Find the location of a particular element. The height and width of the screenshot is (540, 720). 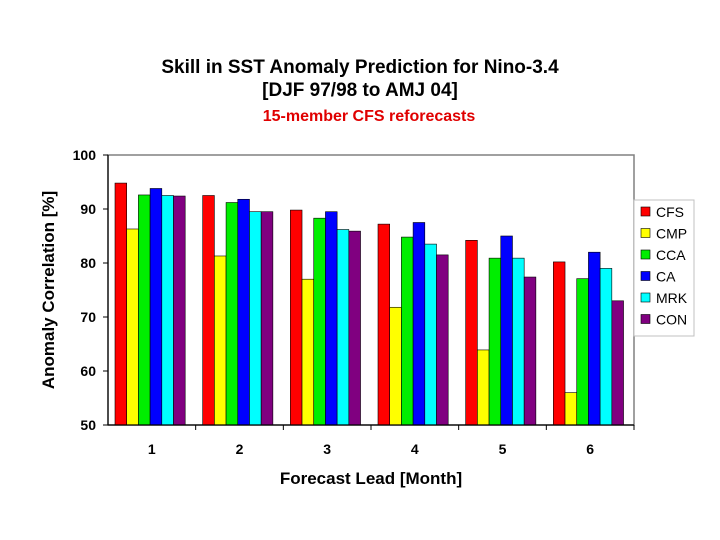

x-tick-label: 6 is located at coordinates (590, 449).